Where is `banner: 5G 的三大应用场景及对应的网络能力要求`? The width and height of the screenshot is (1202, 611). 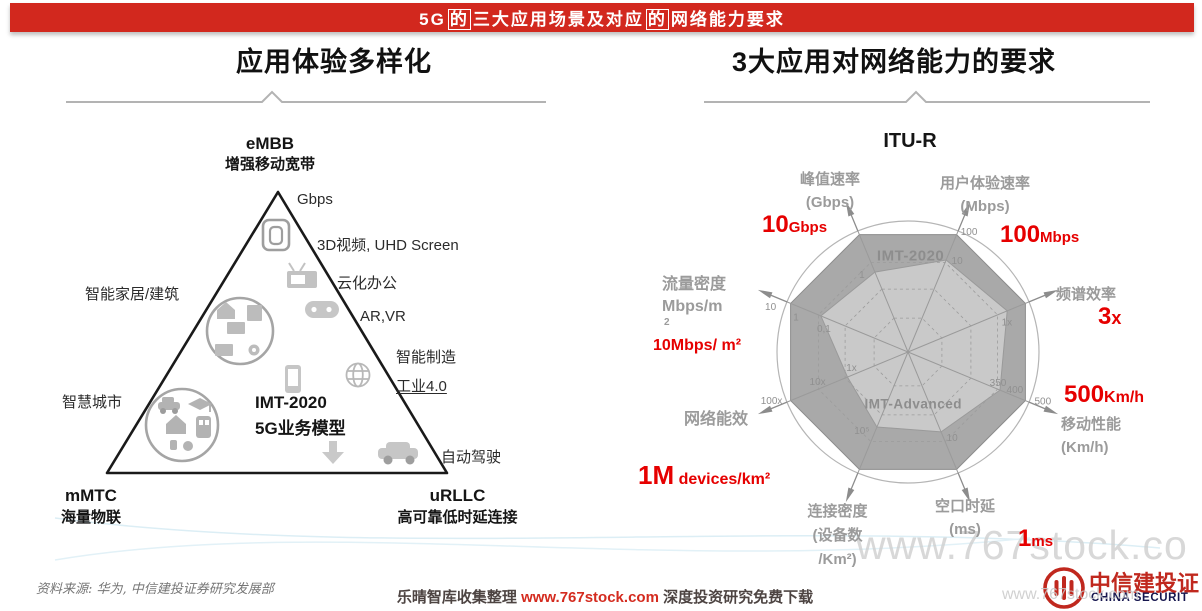 banner: 5G 的三大应用场景及对应的网络能力要求 is located at coordinates (602, 17).